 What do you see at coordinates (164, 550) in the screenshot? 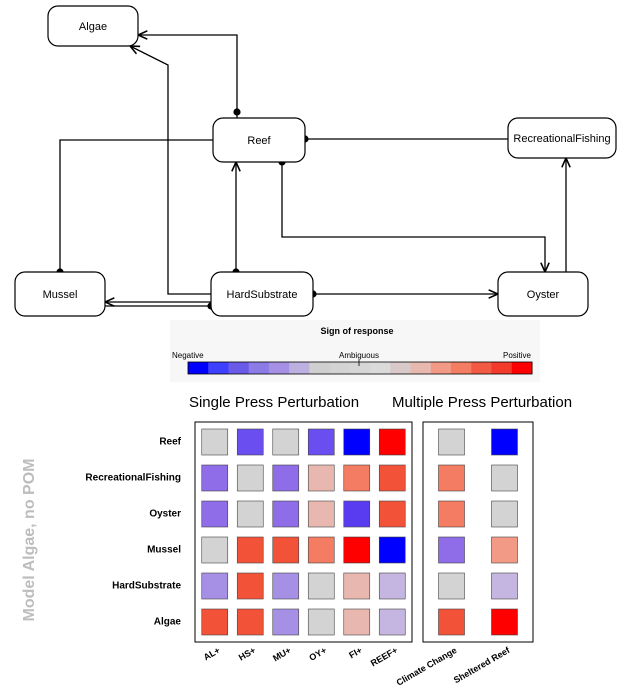
I see `row-label: Mussel` at bounding box center [164, 550].